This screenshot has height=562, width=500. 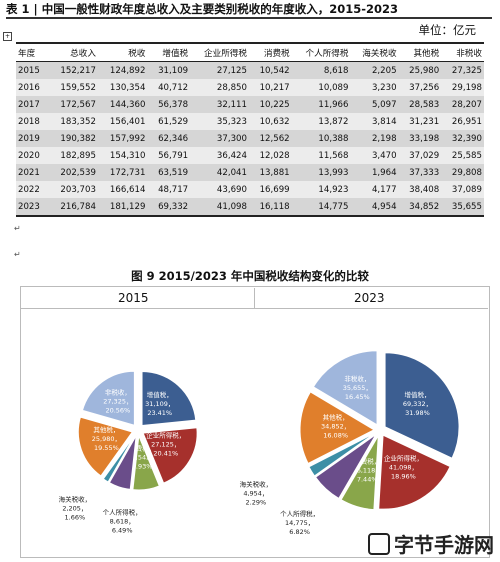 I want to click on table-cell: 1,964, so click(x=374, y=172).